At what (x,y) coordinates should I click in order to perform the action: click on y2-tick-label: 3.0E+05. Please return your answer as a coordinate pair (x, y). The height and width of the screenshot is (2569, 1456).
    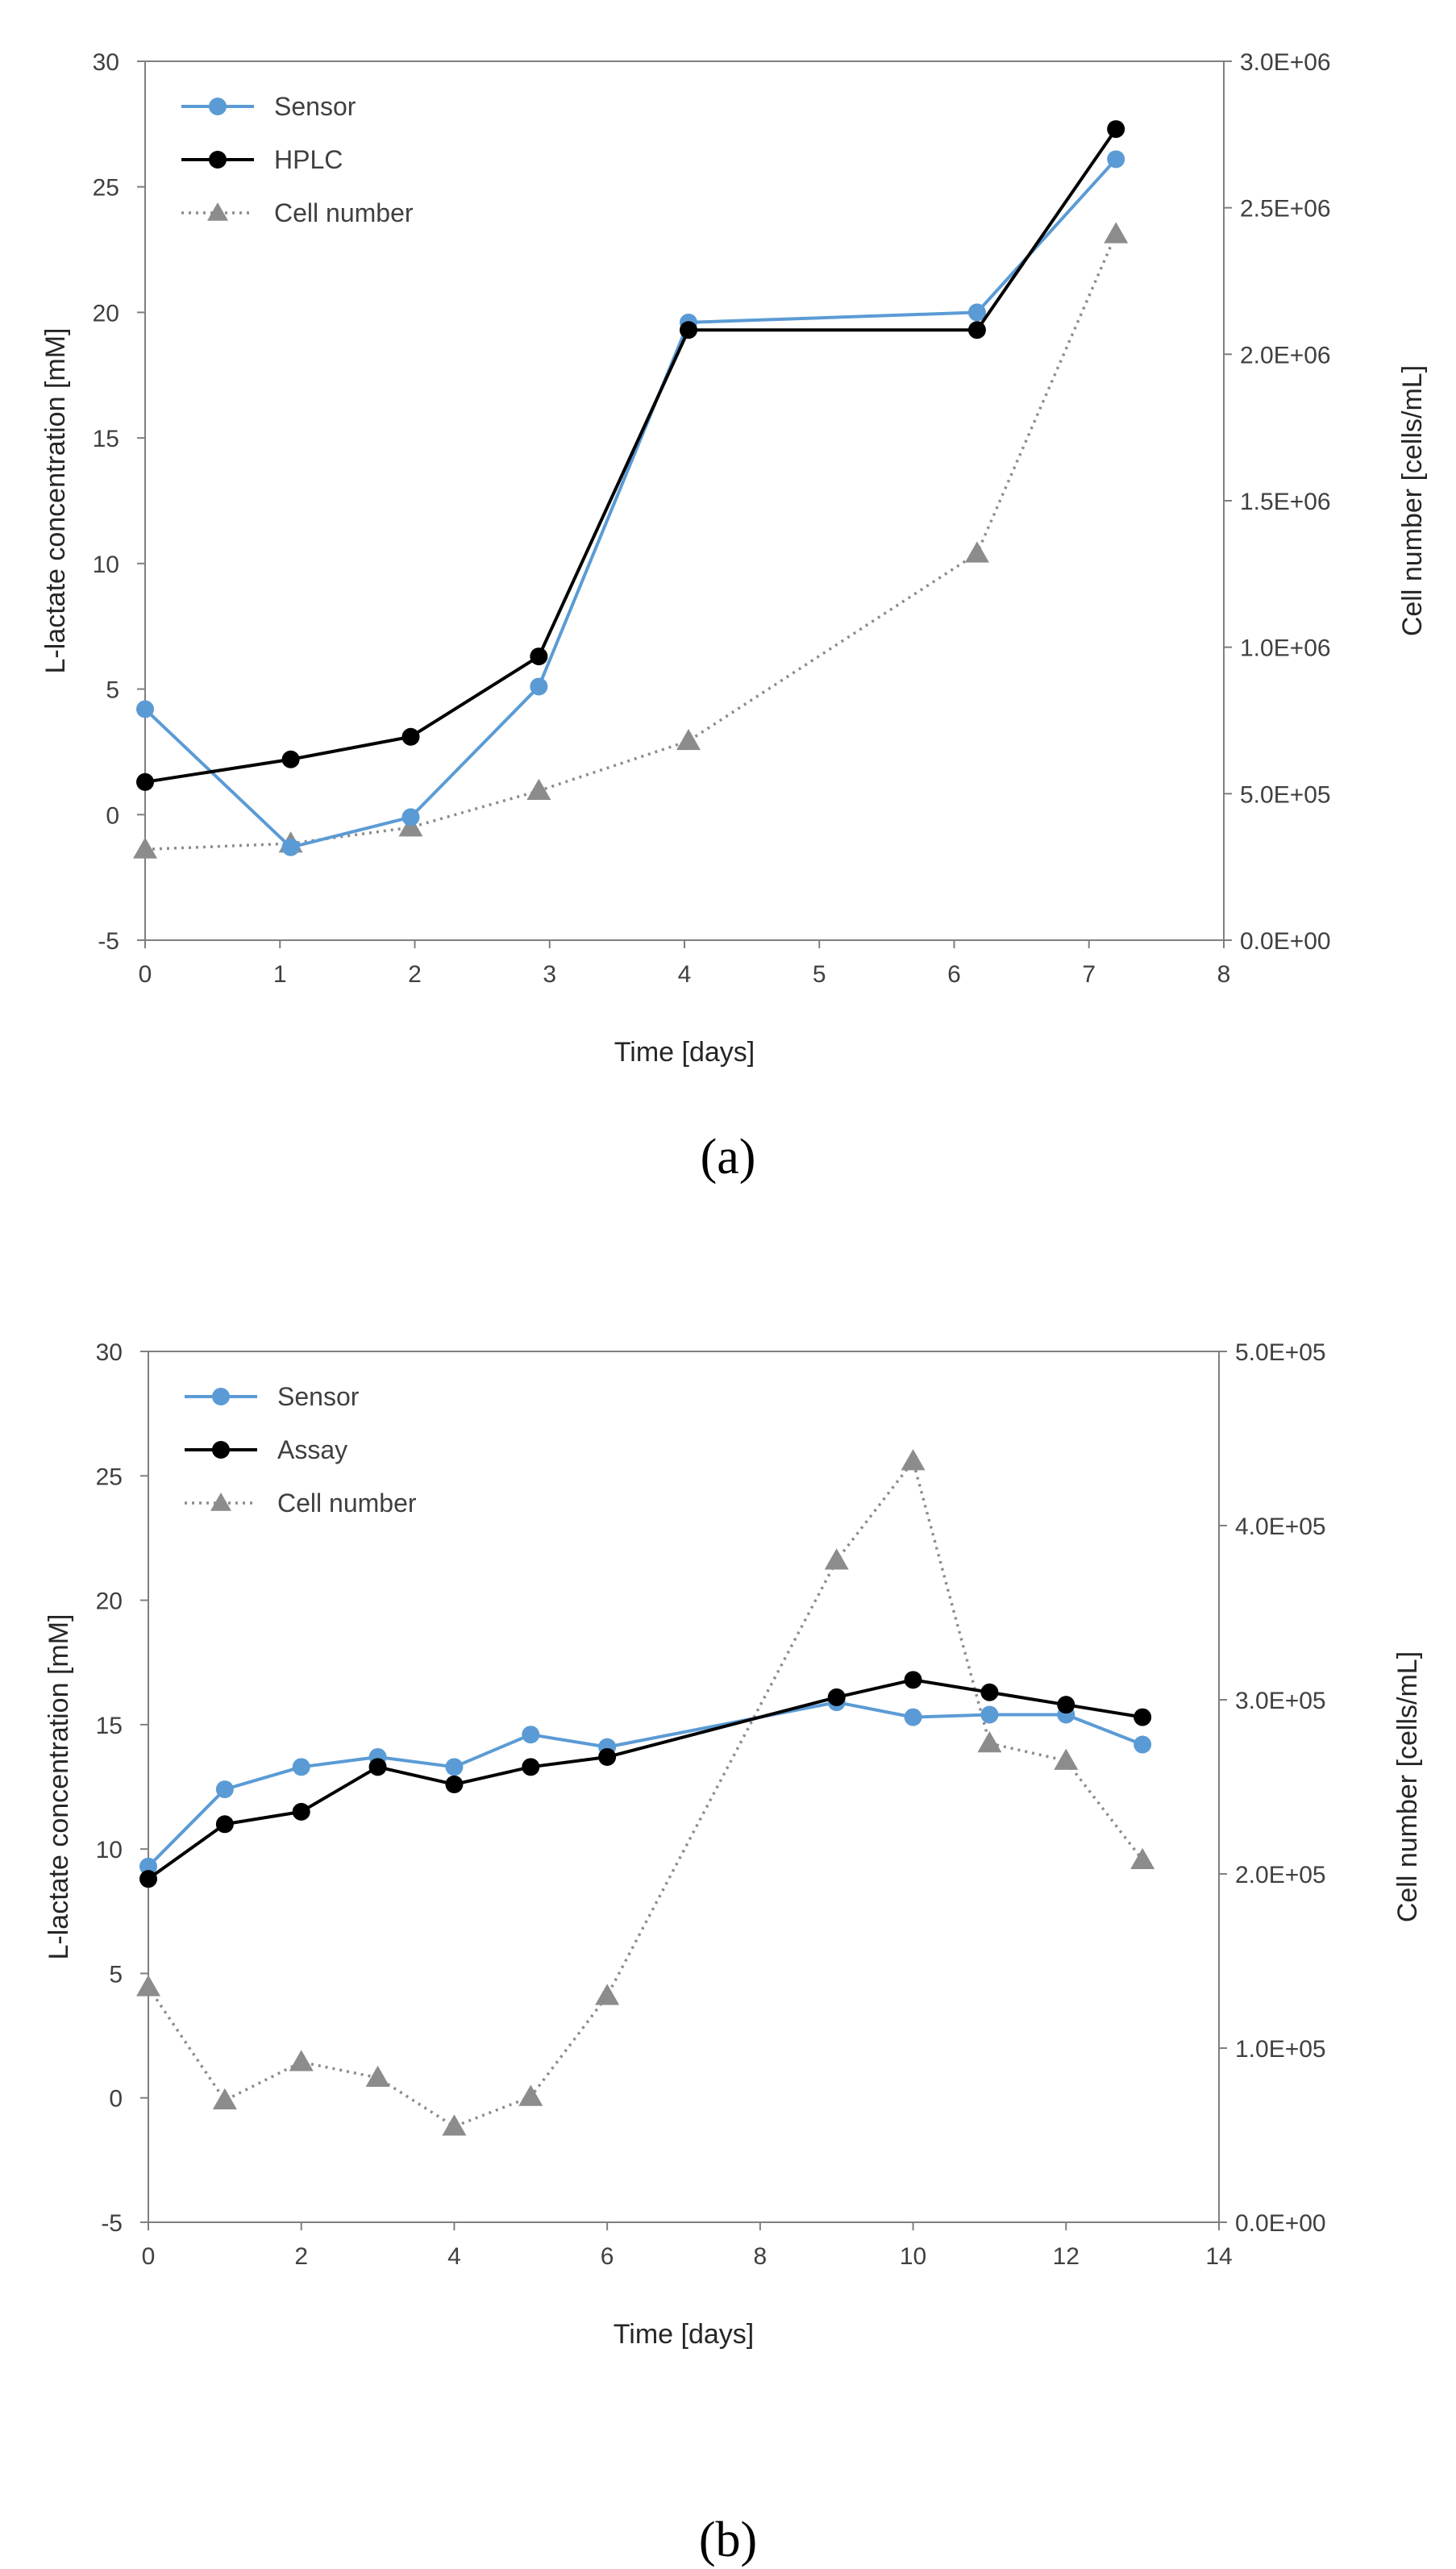
    Looking at the image, I should click on (1280, 1701).